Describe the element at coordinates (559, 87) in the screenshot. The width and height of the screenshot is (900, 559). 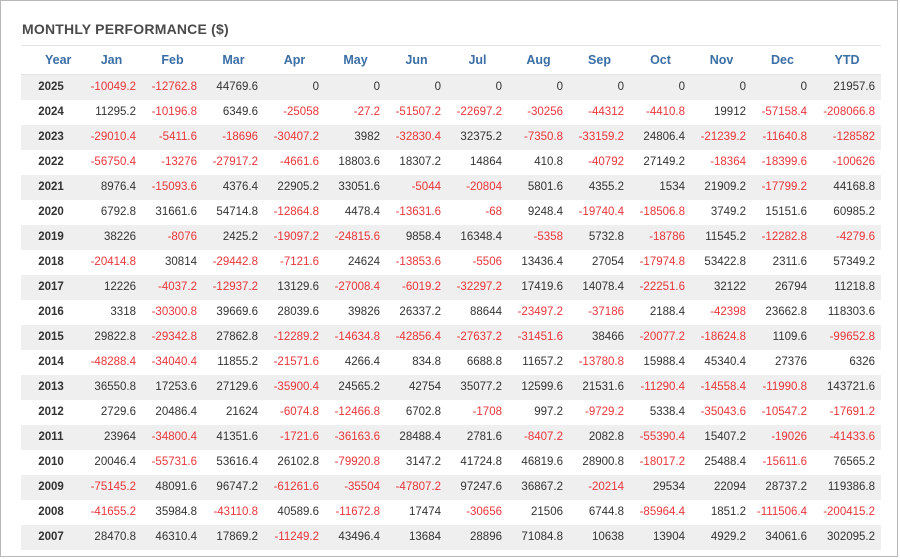
I see `value-cell: 0` at that location.